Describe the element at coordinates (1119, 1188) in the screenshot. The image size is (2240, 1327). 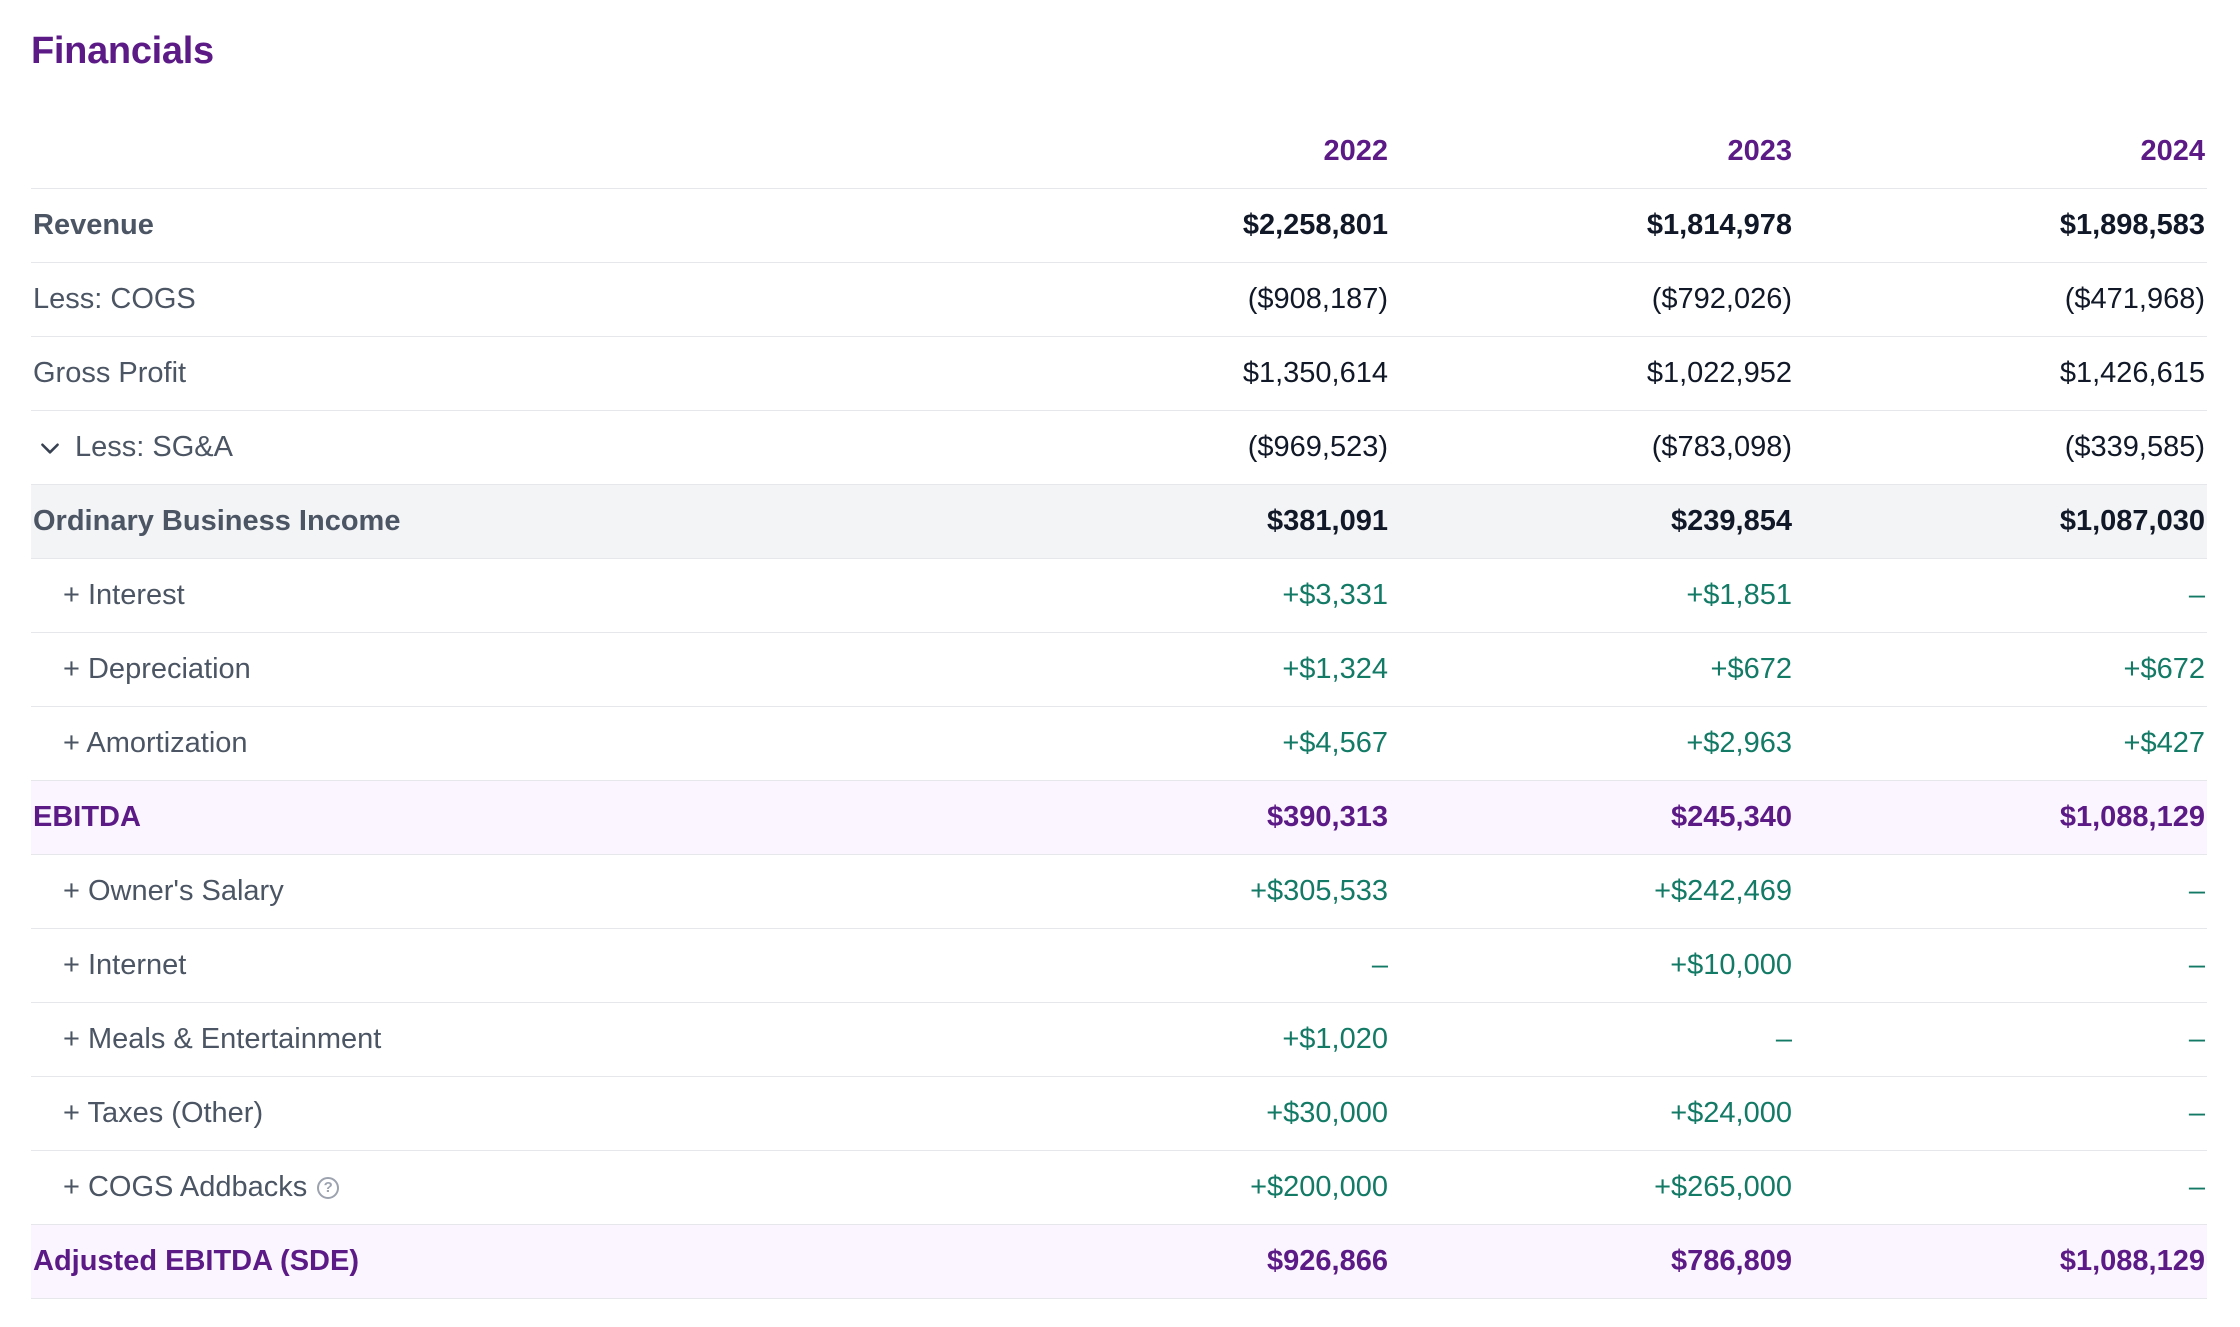
I see `row-cogs-addbacks: + COGS Addbacks ? +$200,000 +$265,000 –` at that location.